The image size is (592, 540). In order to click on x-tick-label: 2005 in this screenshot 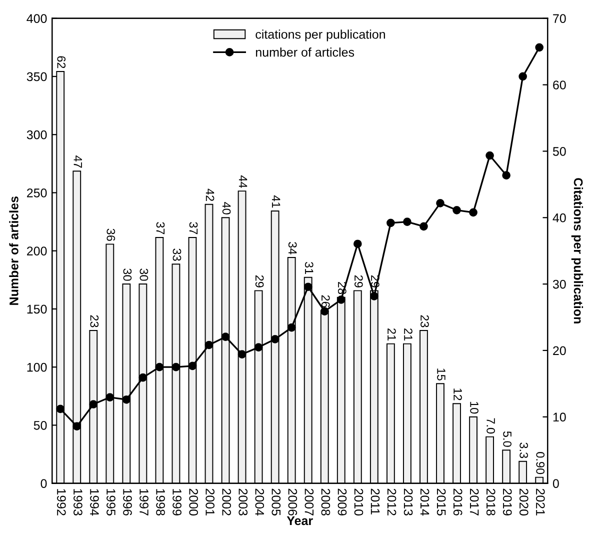, I will do `click(276, 502)`.